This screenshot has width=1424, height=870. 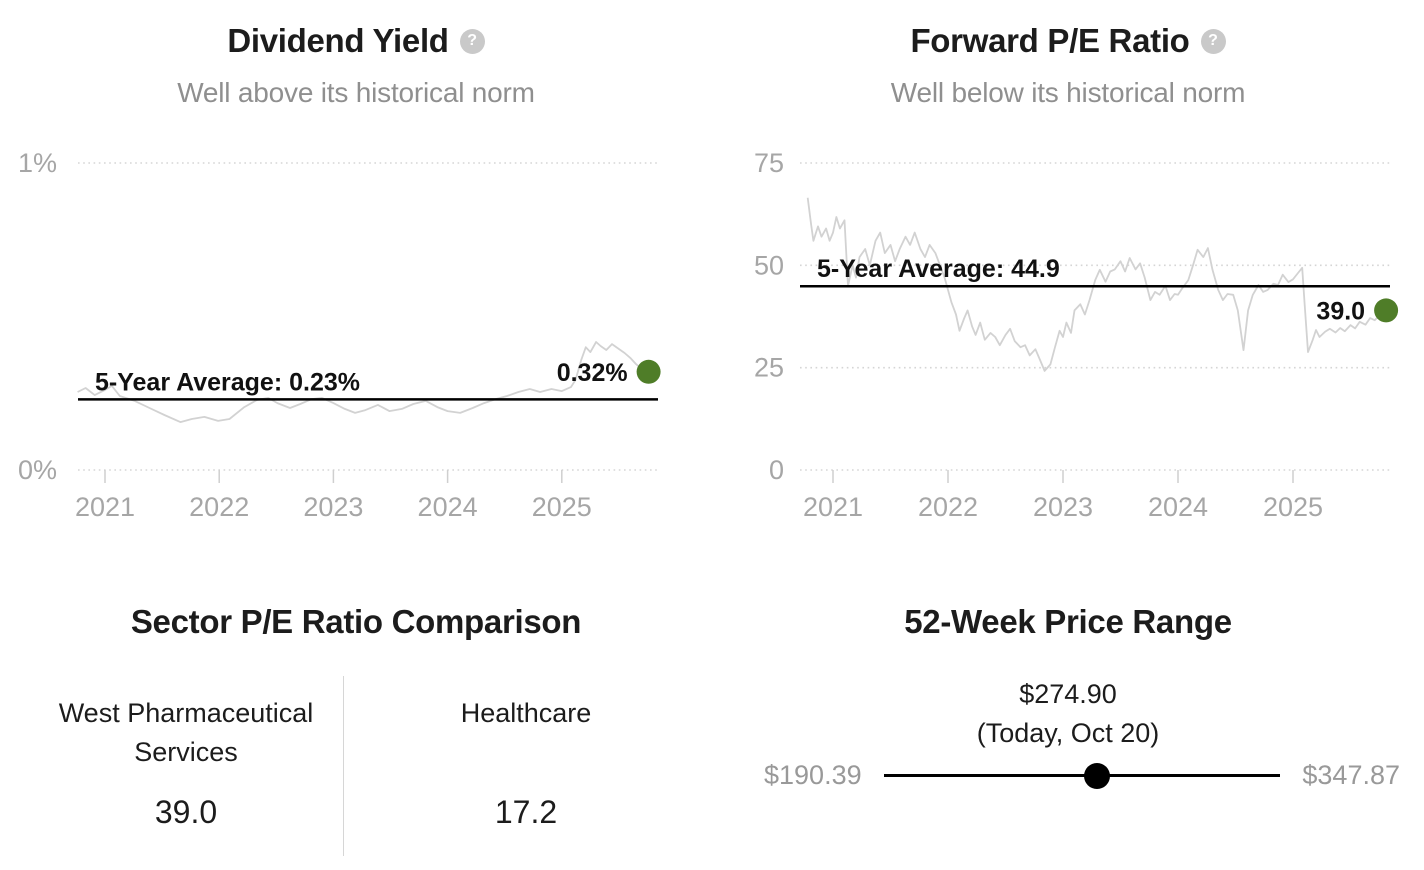 What do you see at coordinates (338, 40) in the screenshot?
I see `dividend-yield-title: Dividend Yield` at bounding box center [338, 40].